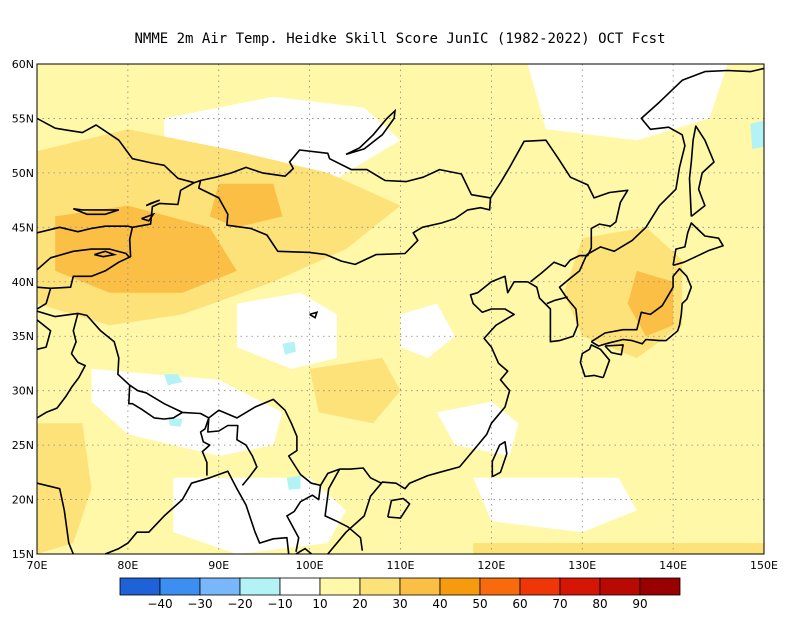 This screenshot has height=618, width=800. Describe the element at coordinates (23, 336) in the screenshot. I see `lat-tick-label: 35N` at that location.